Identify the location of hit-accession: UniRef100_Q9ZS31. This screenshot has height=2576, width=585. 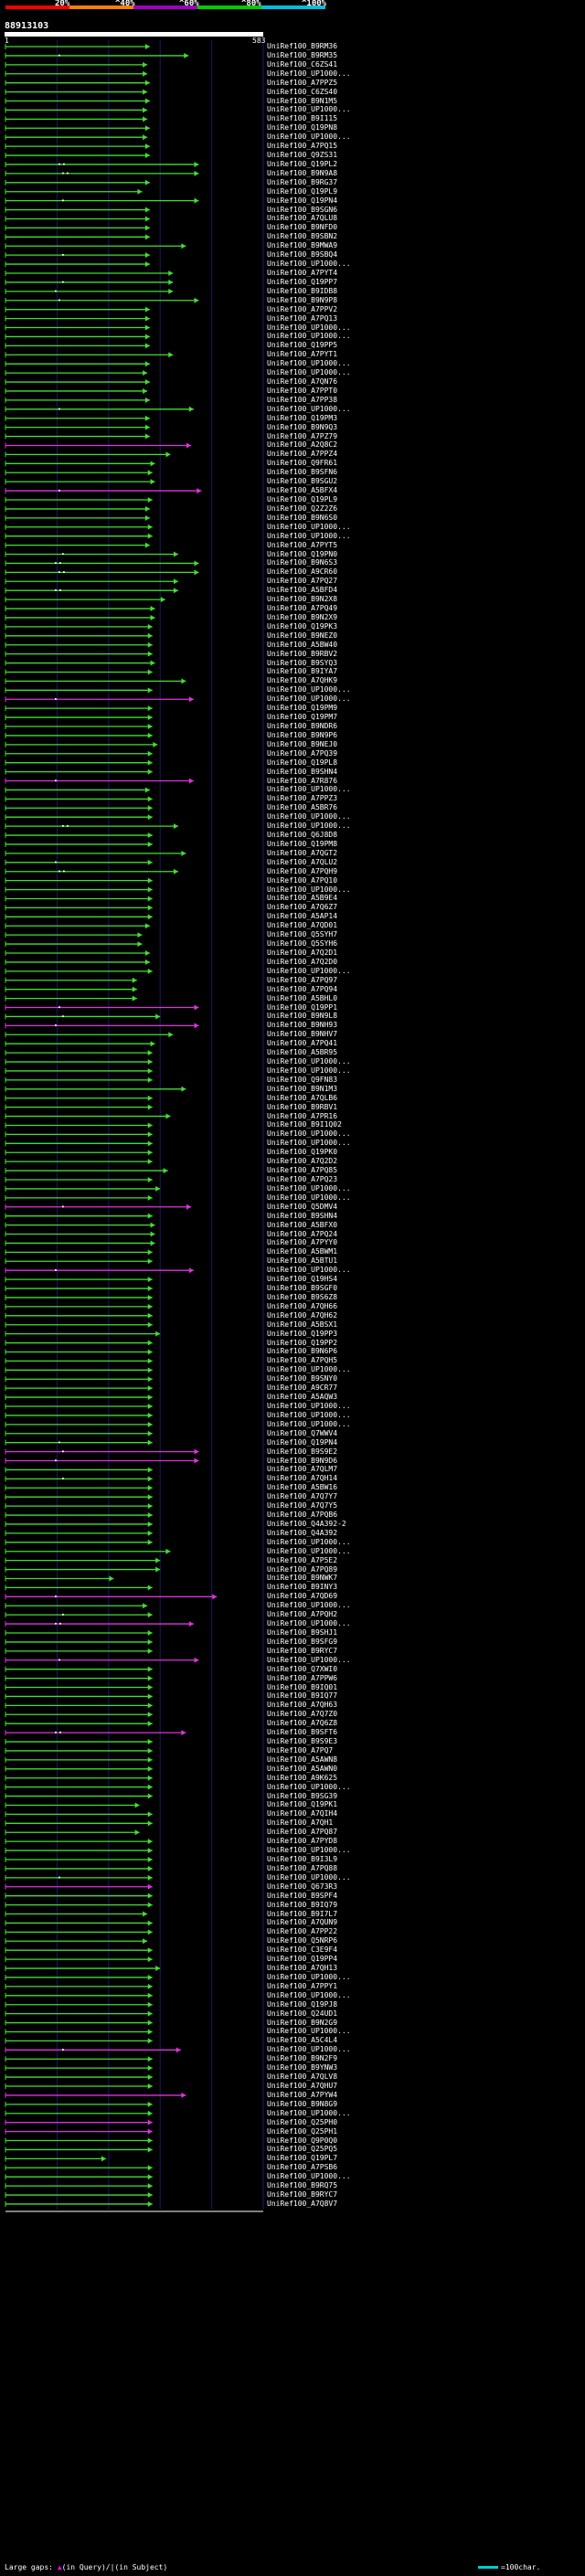
(302, 155).